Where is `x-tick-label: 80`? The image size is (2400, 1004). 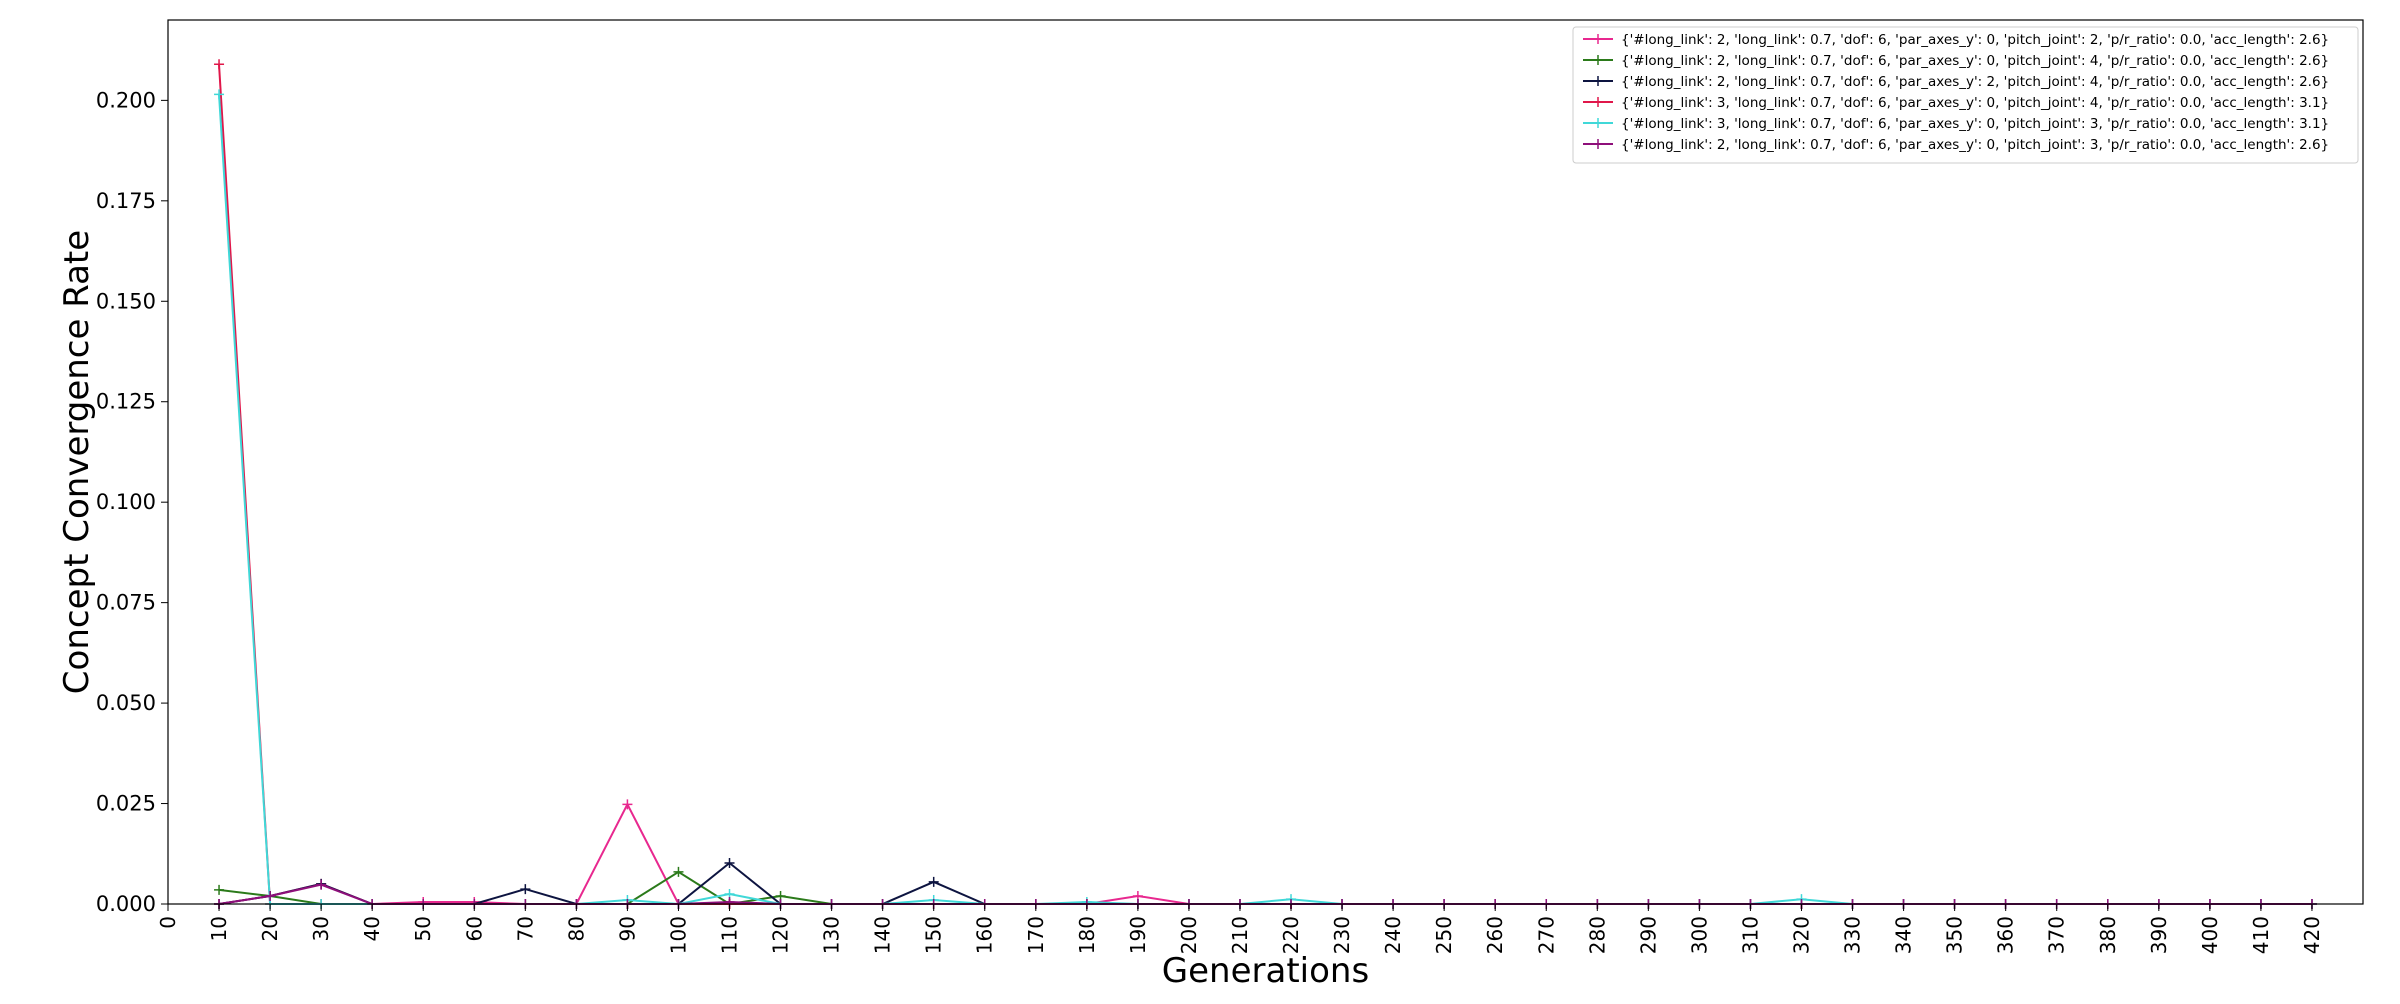 x-tick-label: 80 is located at coordinates (576, 928).